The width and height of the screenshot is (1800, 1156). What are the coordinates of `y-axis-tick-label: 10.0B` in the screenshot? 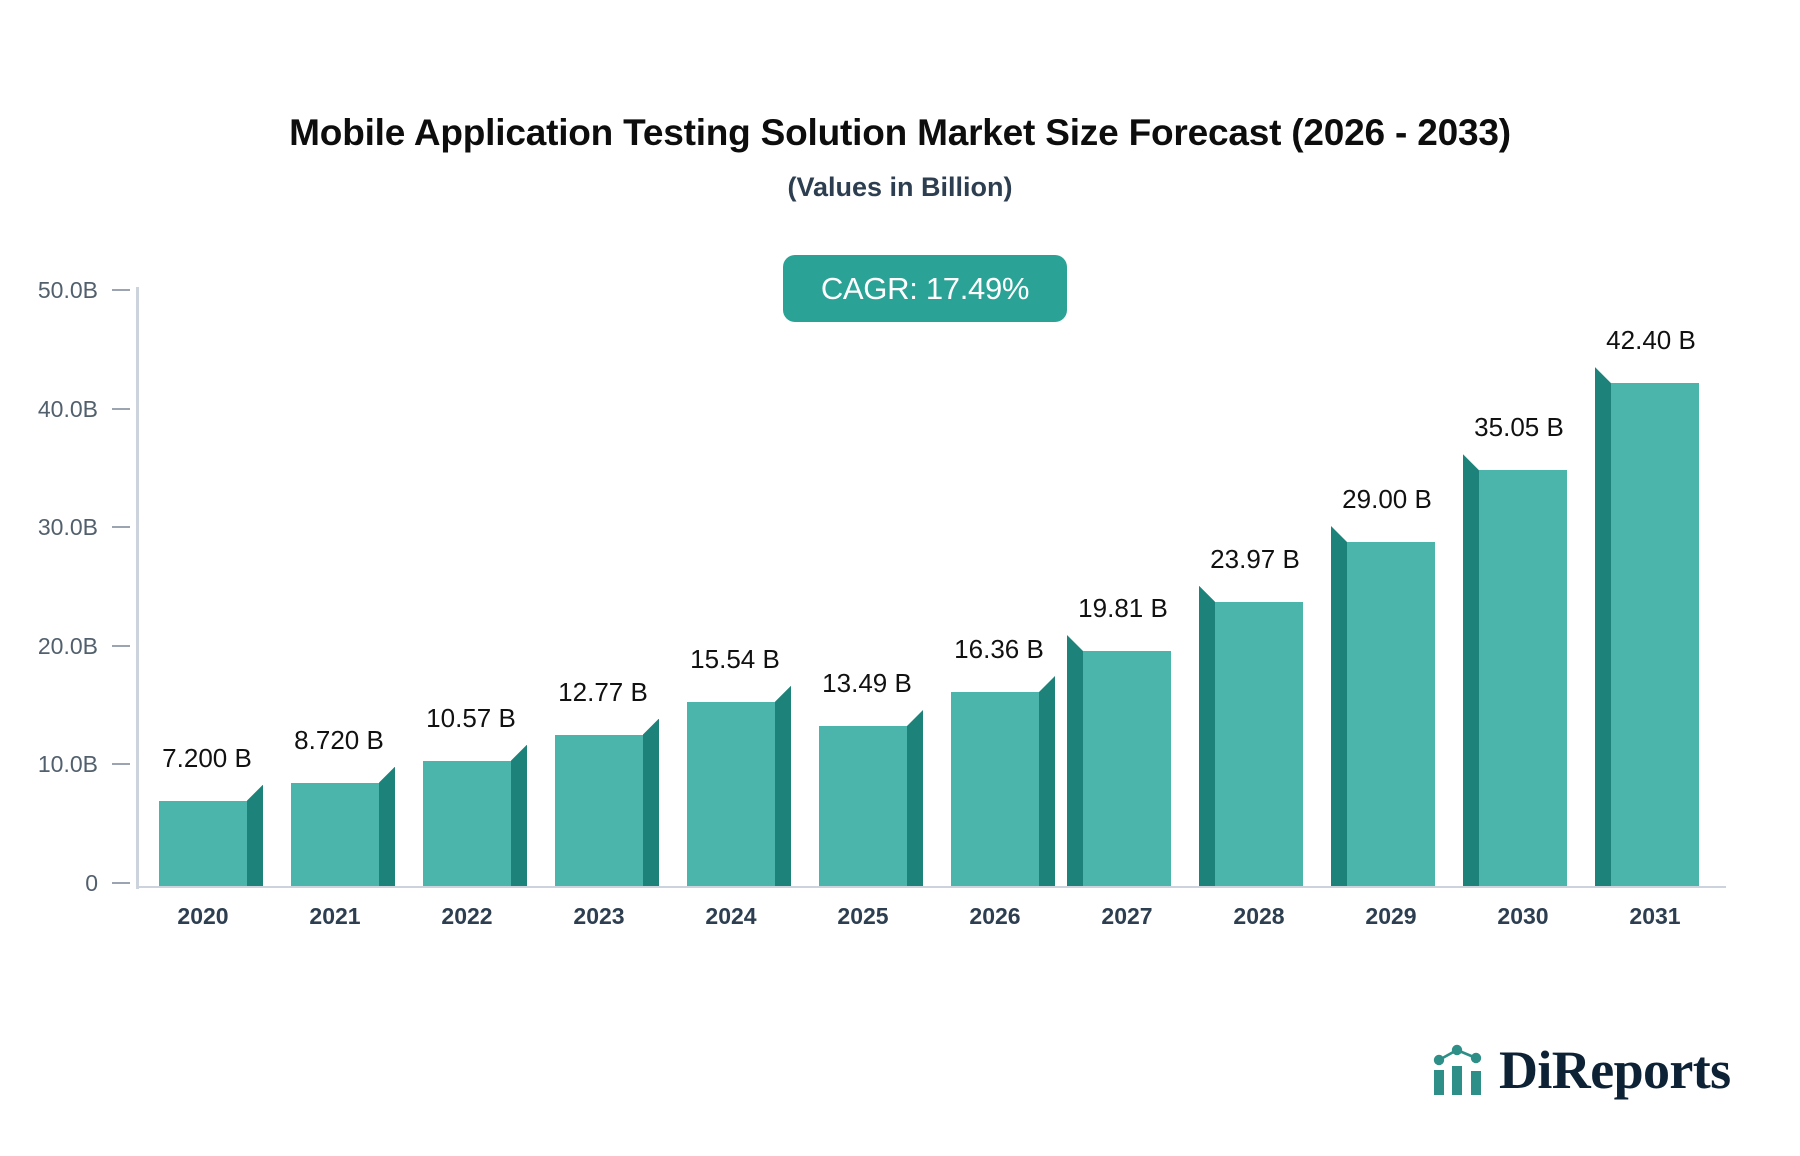 It's located at (67, 764).